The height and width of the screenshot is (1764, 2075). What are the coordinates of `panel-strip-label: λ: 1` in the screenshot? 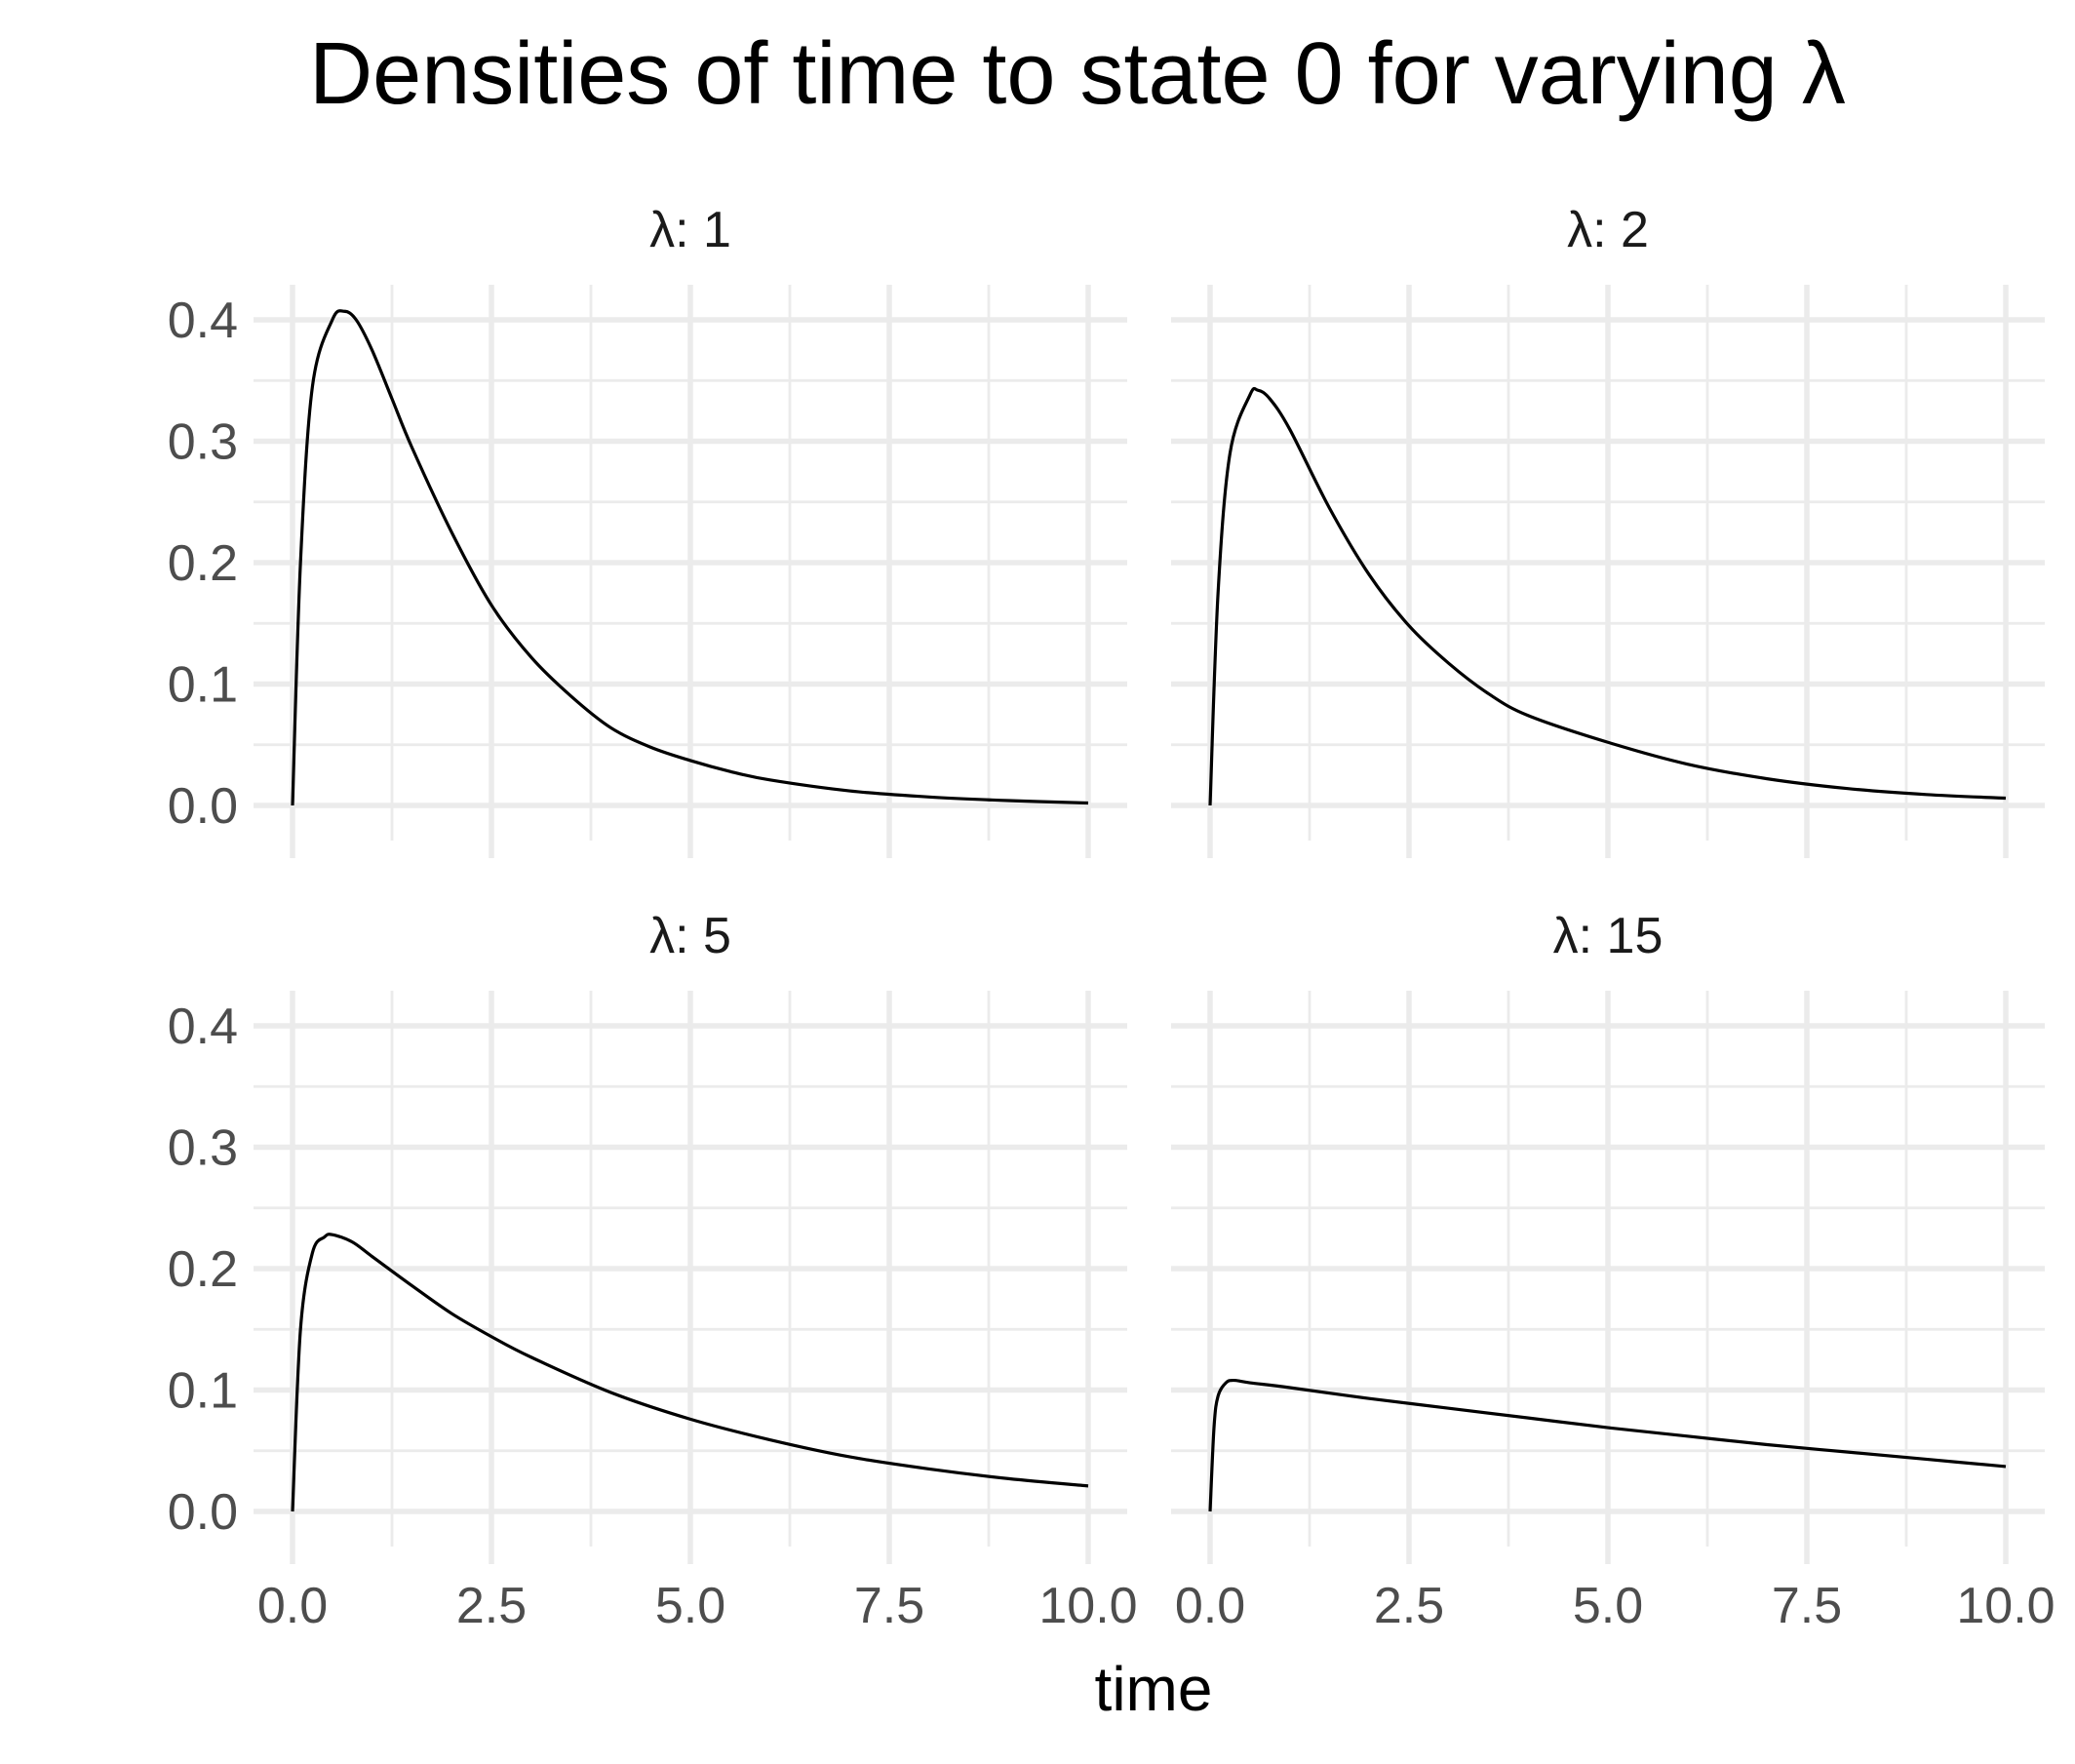 It's located at (690, 230).